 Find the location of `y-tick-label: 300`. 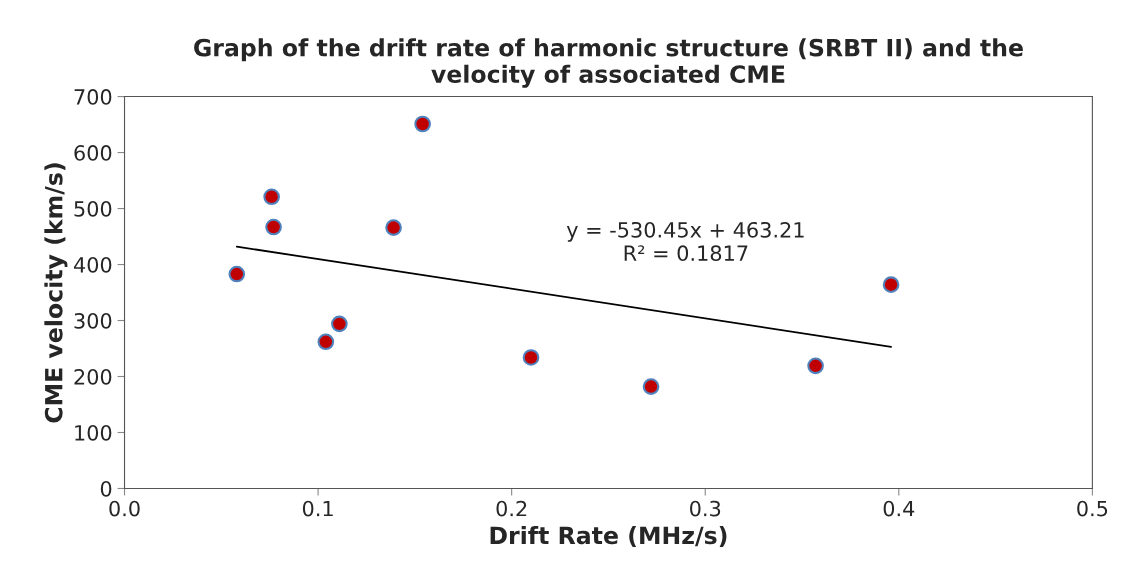

y-tick-label: 300 is located at coordinates (93, 320).